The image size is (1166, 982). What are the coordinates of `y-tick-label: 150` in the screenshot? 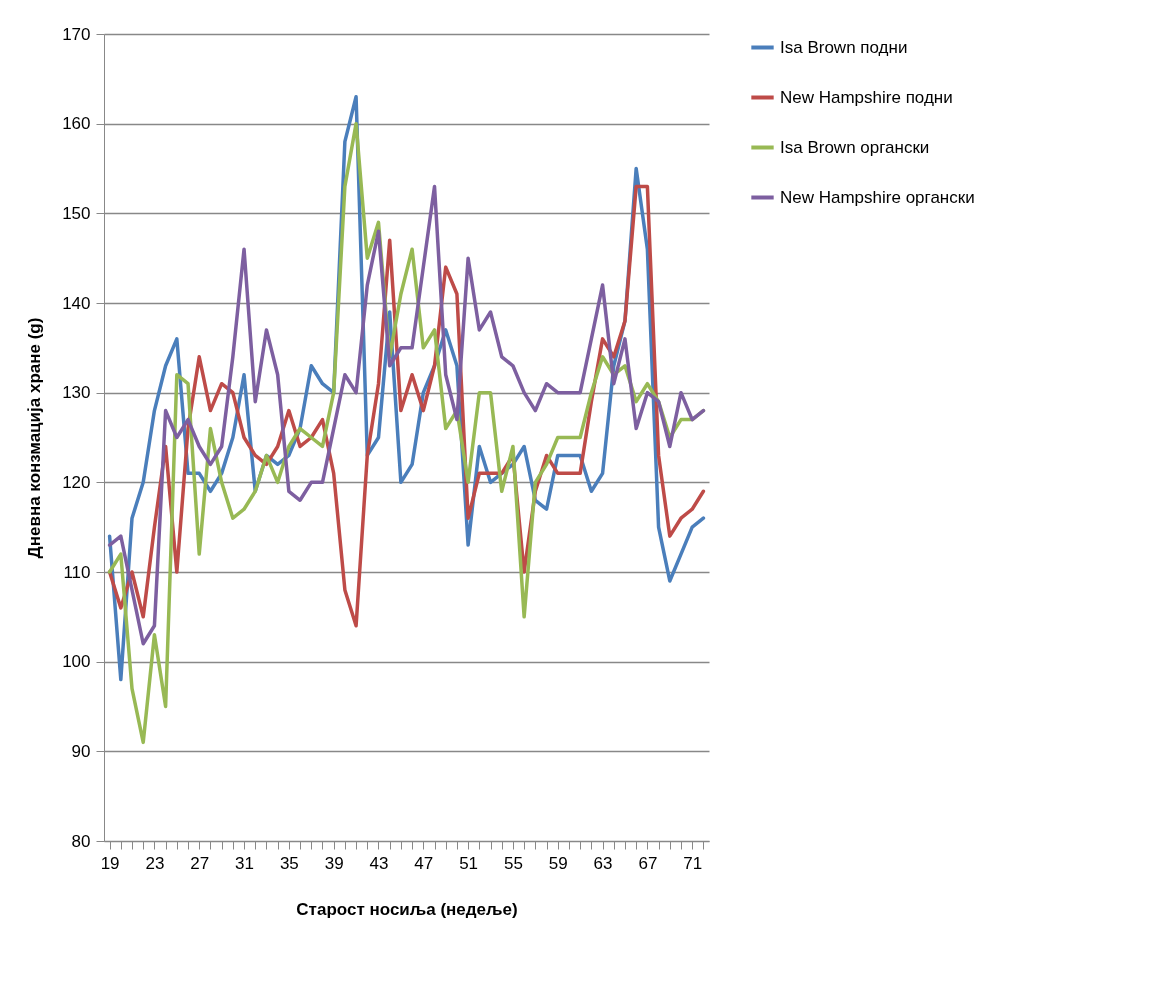 It's located at (76, 213).